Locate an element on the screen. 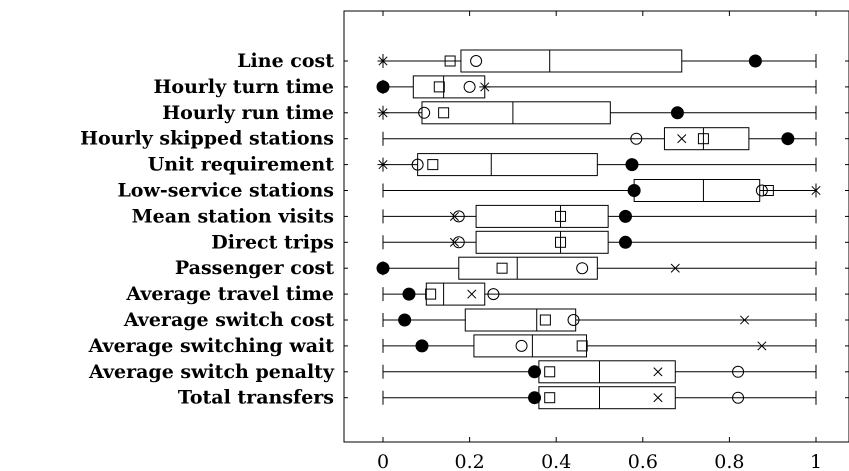 The width and height of the screenshot is (849, 471). box-row: Line cost is located at coordinates (527, 61).